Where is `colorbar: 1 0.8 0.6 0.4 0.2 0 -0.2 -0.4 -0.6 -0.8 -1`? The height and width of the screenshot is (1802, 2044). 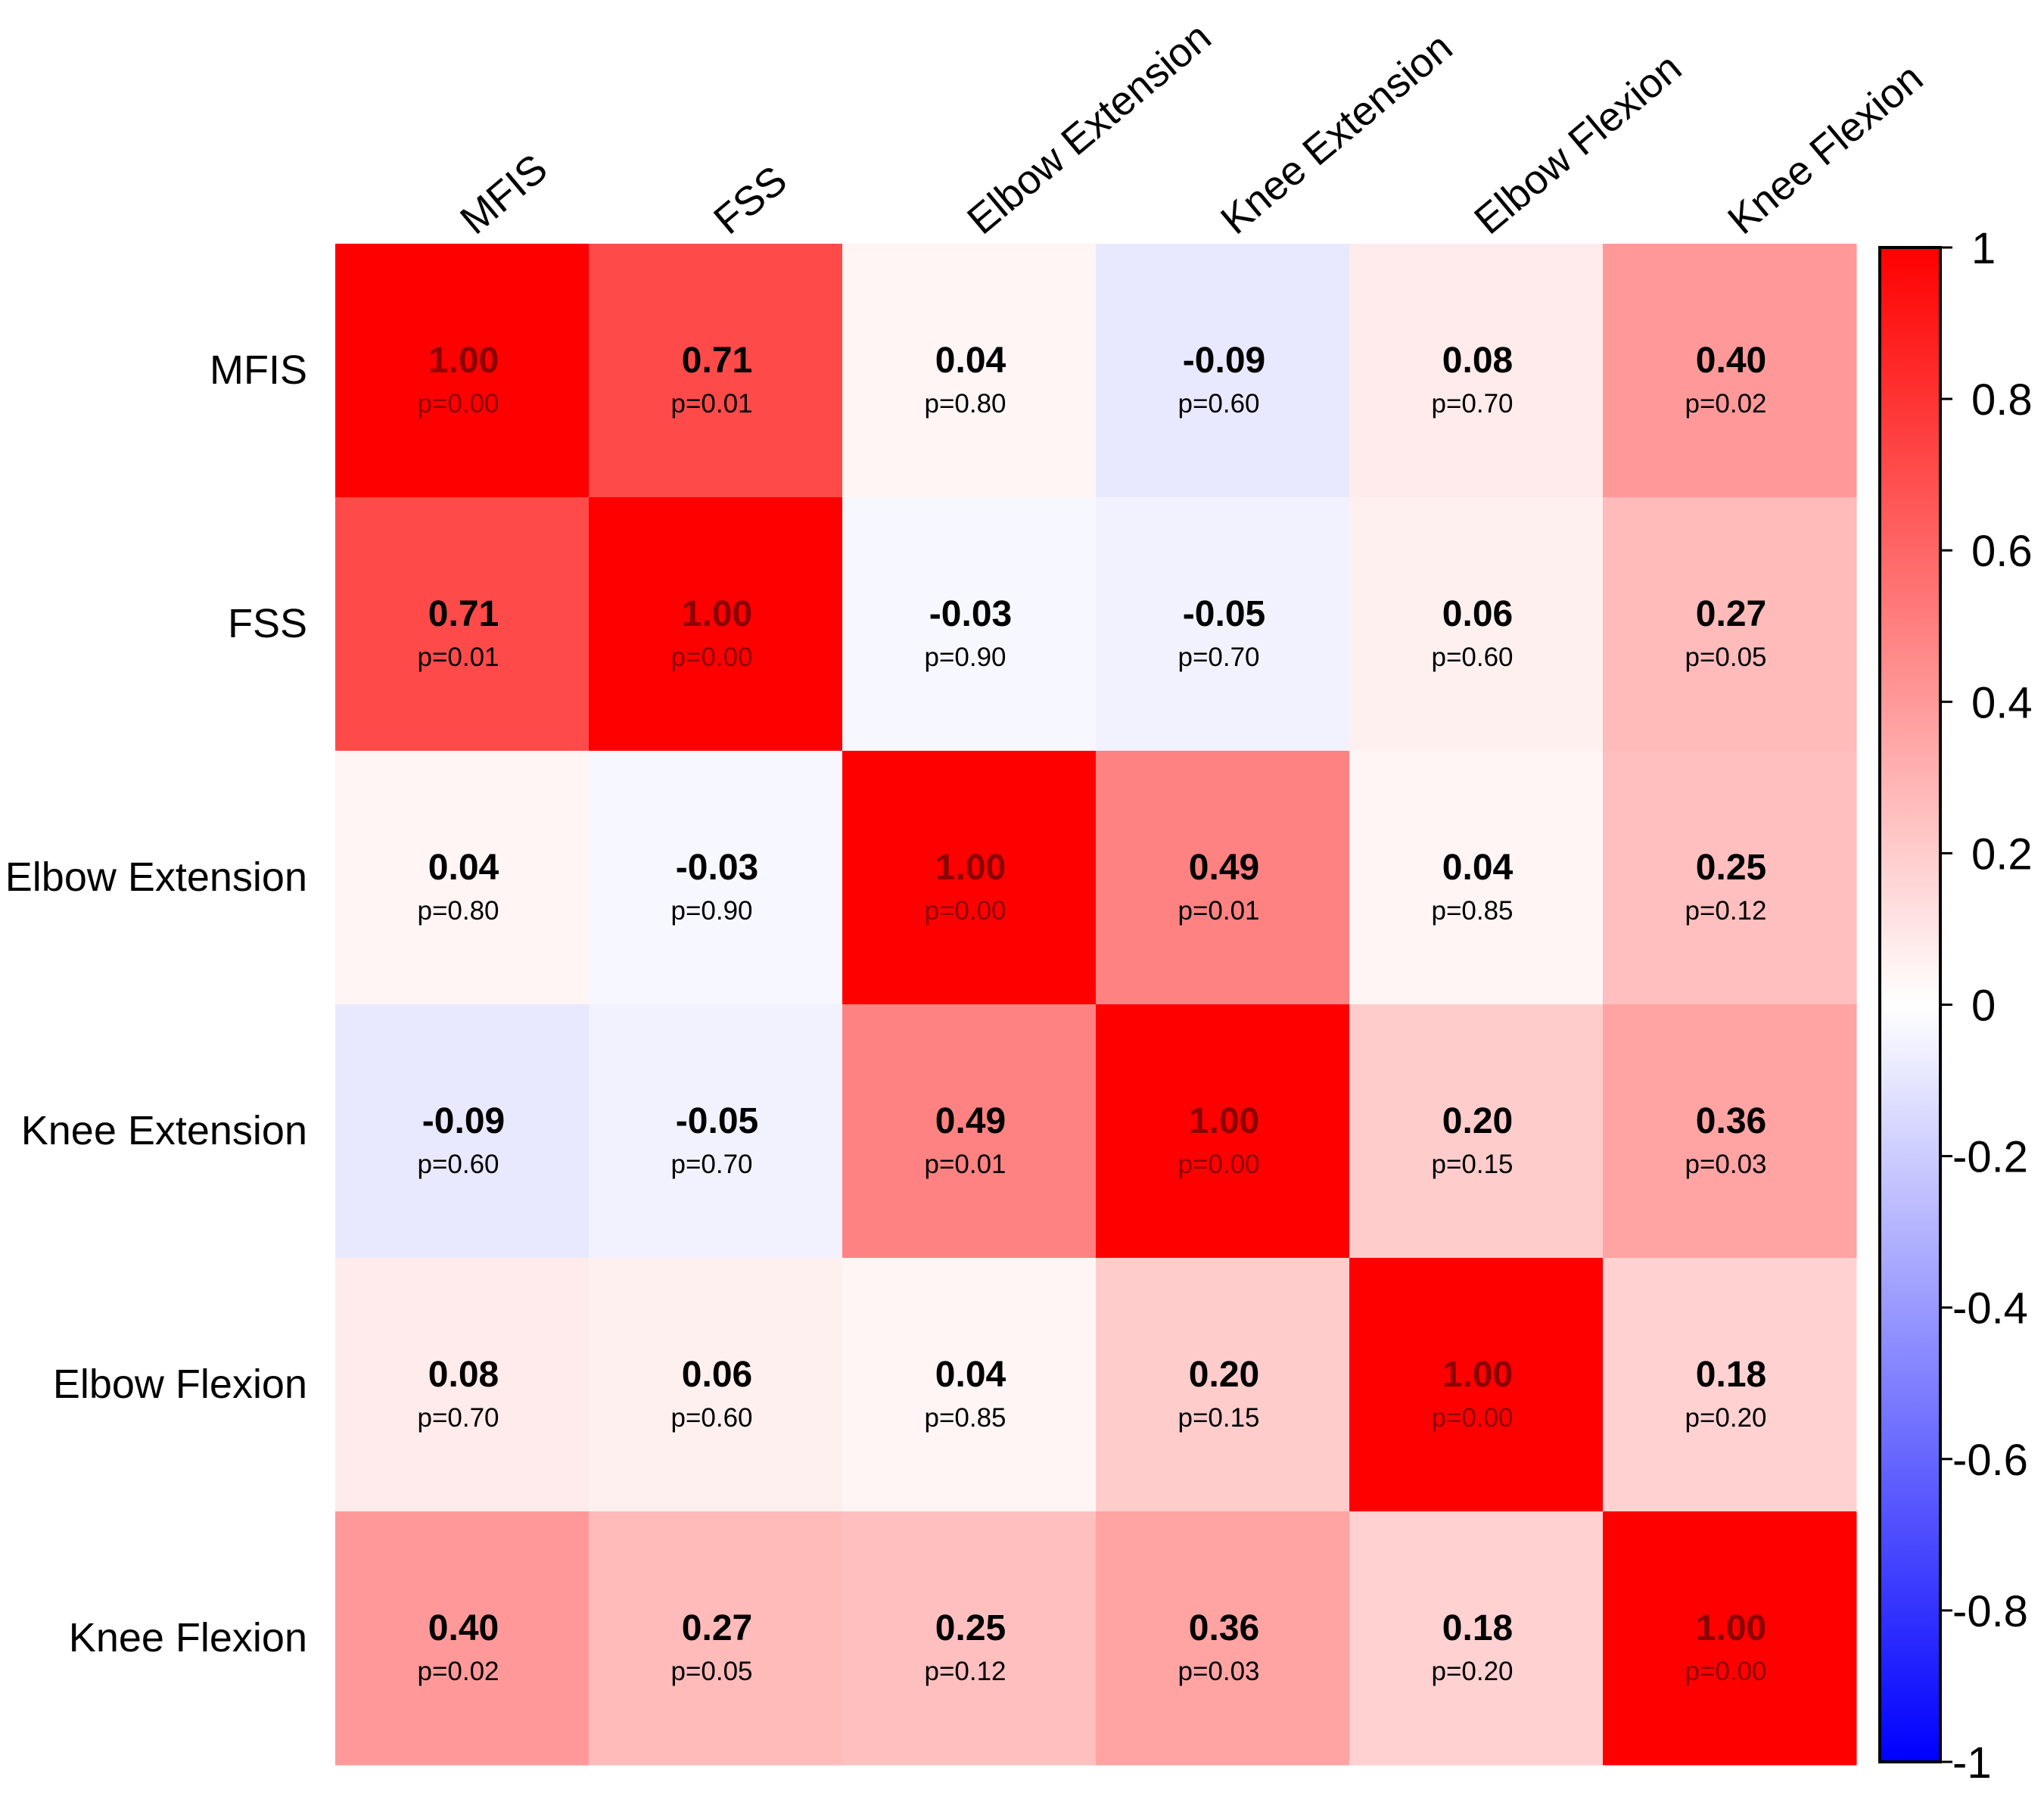
colorbar: 1 0.8 0.6 0.4 0.2 0 -0.2 -0.4 -0.6 -0.8 -1 is located at coordinates (1956, 1006).